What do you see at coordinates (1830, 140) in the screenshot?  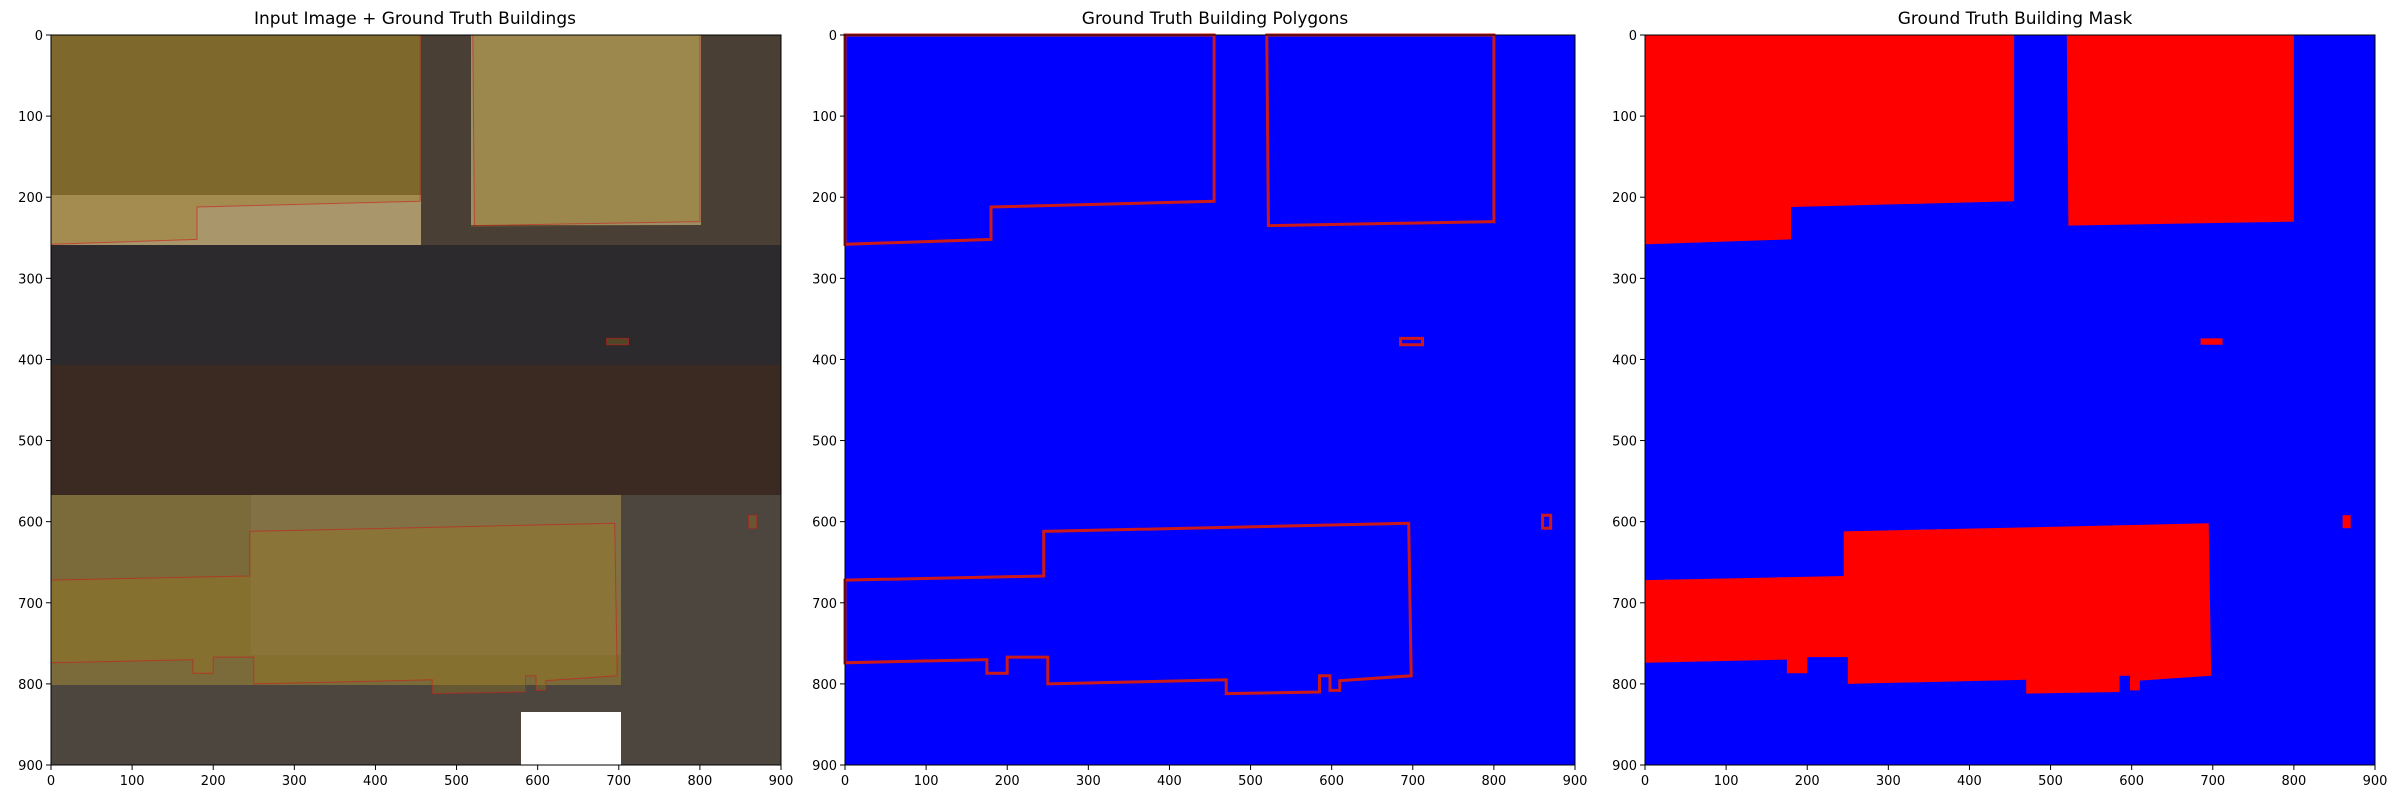 I see `building-top-left-mask` at bounding box center [1830, 140].